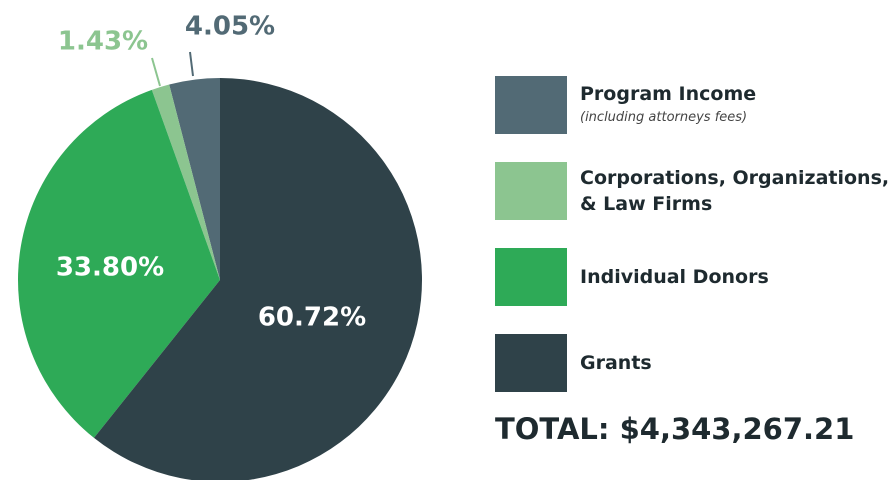  Describe the element at coordinates (674, 277) in the screenshot. I see `legend-text: Individual Donors` at that location.